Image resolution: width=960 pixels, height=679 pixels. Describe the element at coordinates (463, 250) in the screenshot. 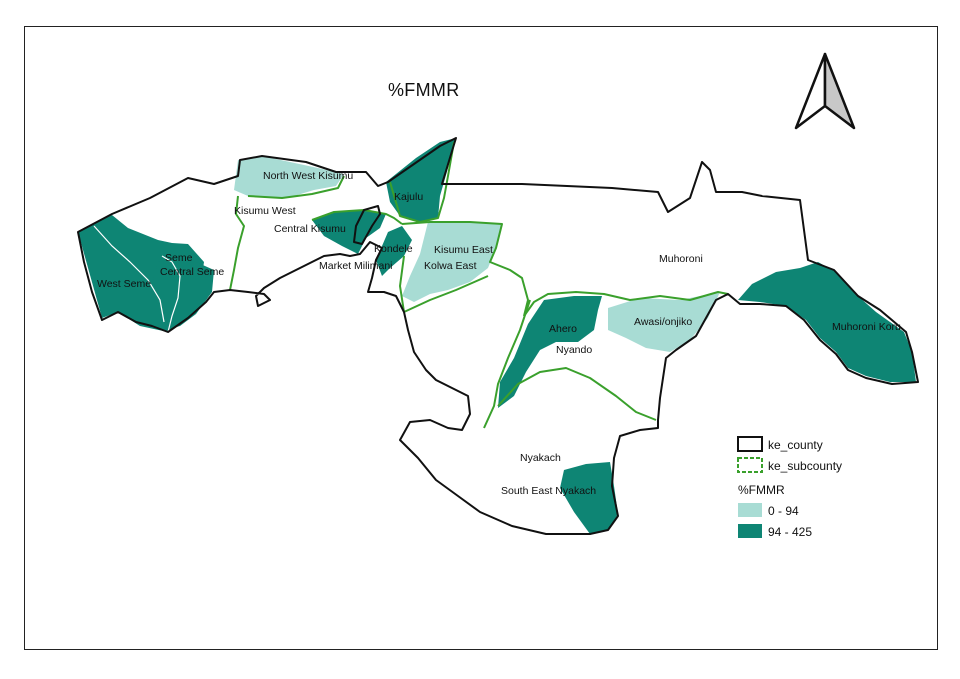

I see `label-kisumu-east: Kisumu East` at that location.